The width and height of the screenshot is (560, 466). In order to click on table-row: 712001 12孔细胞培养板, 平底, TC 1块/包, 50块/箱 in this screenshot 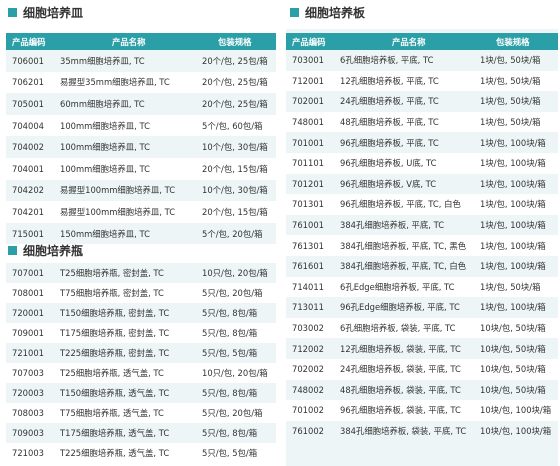, I will do `click(422, 81)`.